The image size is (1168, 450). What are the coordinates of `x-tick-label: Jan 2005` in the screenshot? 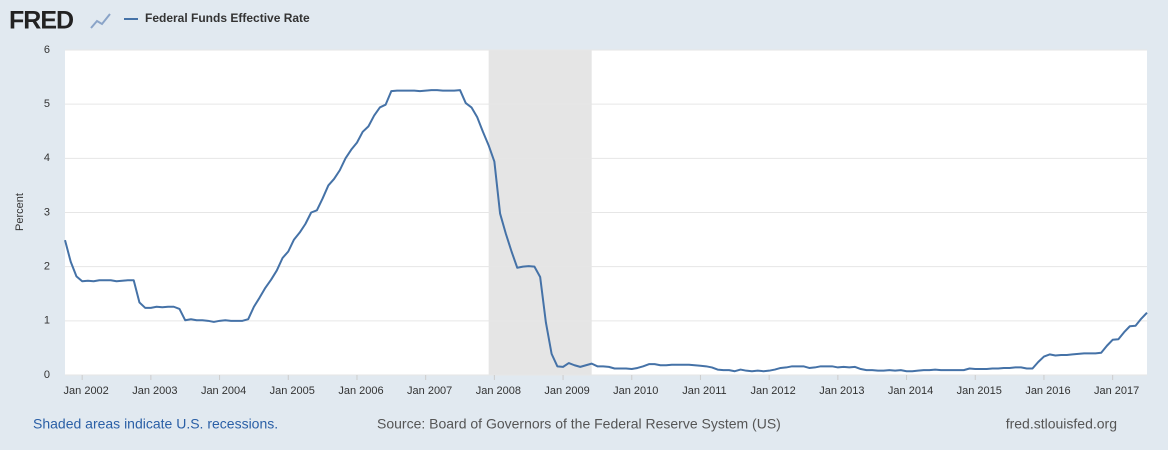 It's located at (292, 391).